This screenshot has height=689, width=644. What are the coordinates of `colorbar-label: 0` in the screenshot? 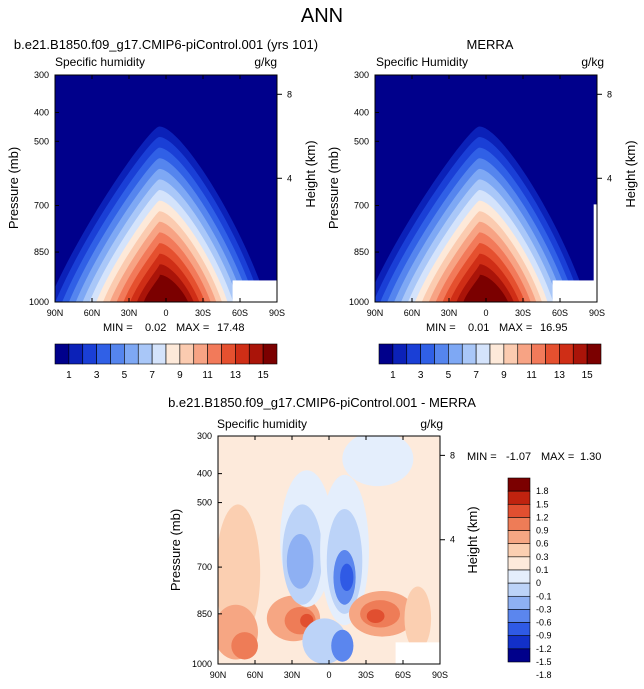 It's located at (538, 583).